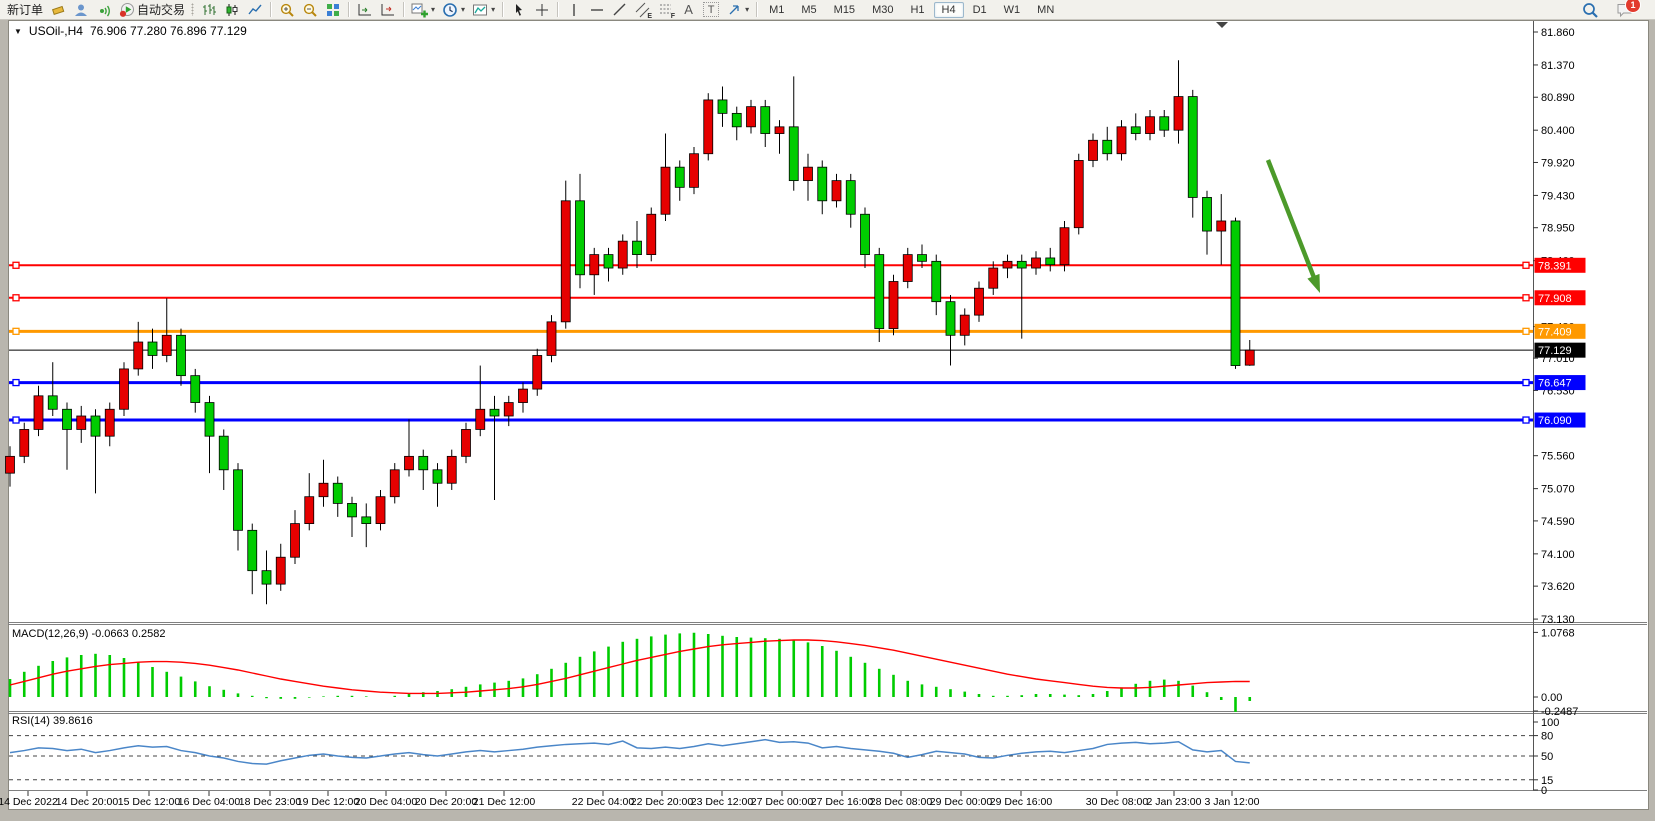 This screenshot has width=1655, height=821. I want to click on timeframe-button-m1: M1, so click(777, 9).